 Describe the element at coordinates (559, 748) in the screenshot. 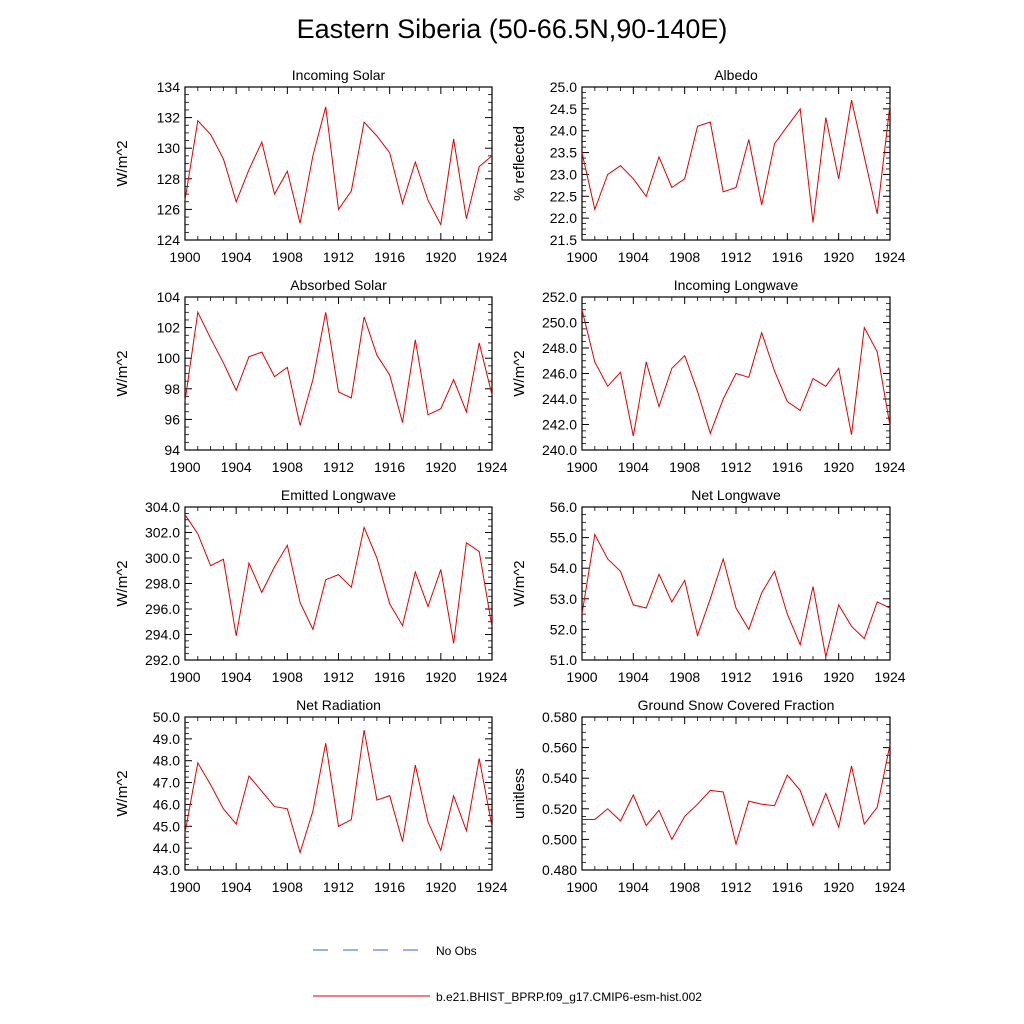

I see `y-tick-label: 0.560` at that location.